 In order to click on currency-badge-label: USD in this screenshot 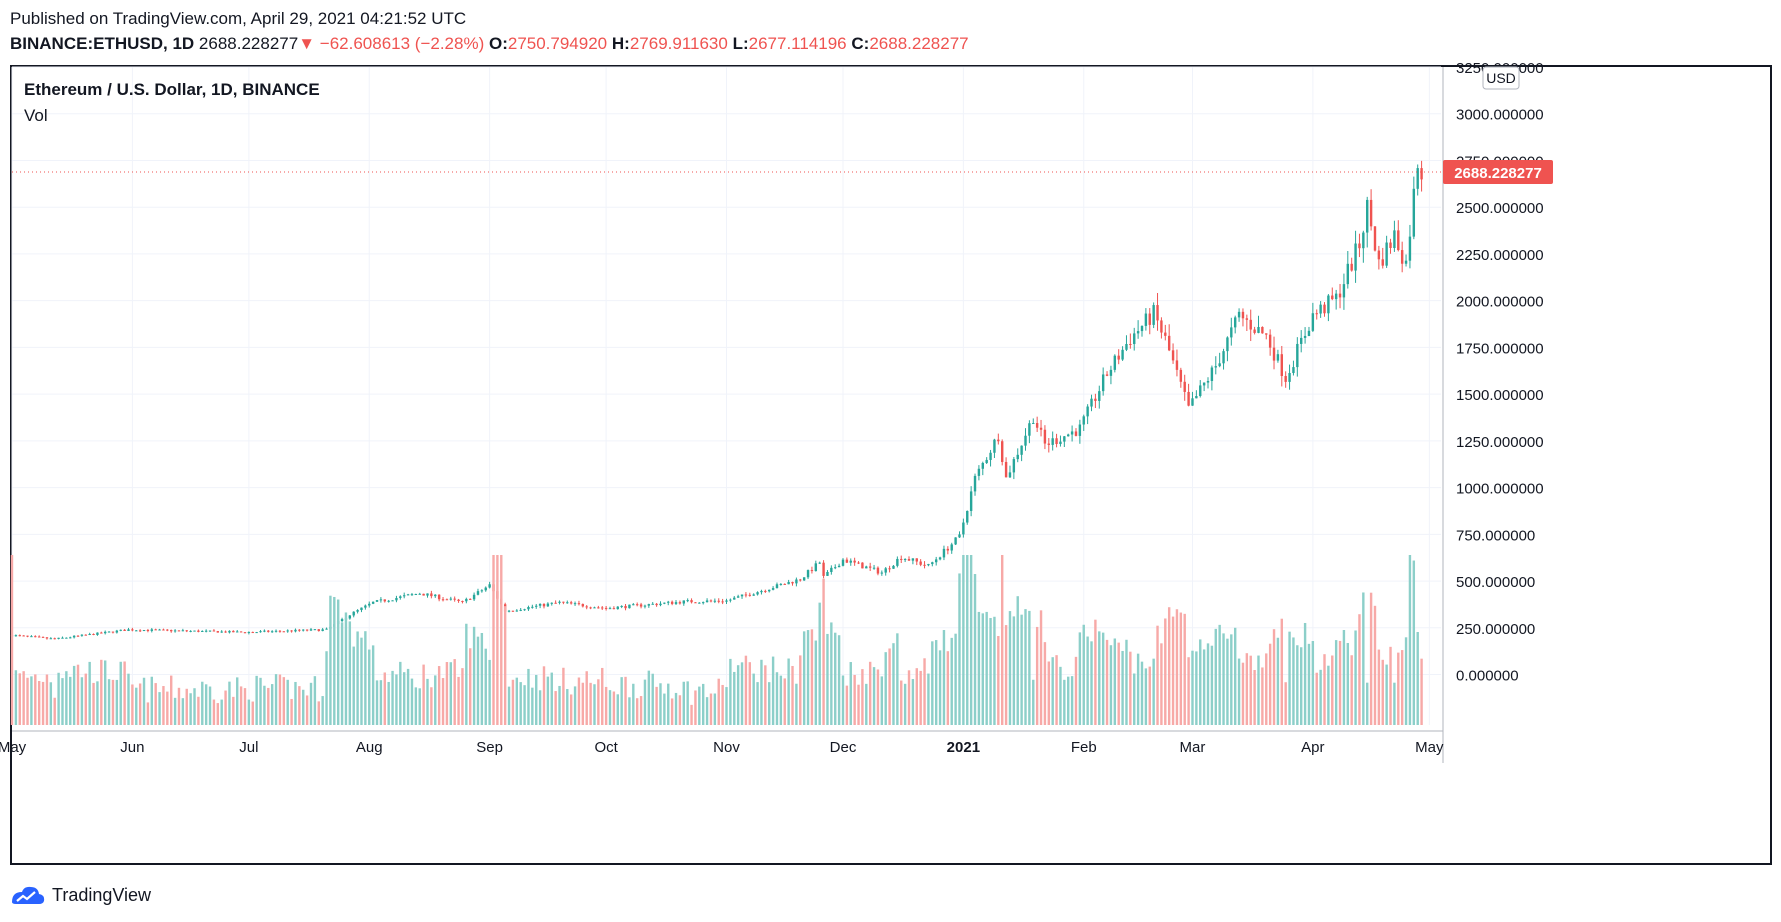, I will do `click(1501, 78)`.